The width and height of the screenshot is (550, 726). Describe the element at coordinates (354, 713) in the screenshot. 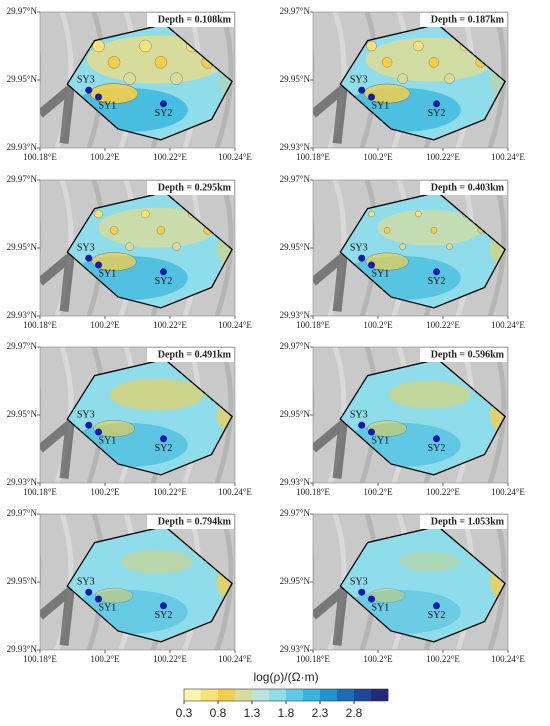

I see `colorbar-tick-label: 2.8` at that location.